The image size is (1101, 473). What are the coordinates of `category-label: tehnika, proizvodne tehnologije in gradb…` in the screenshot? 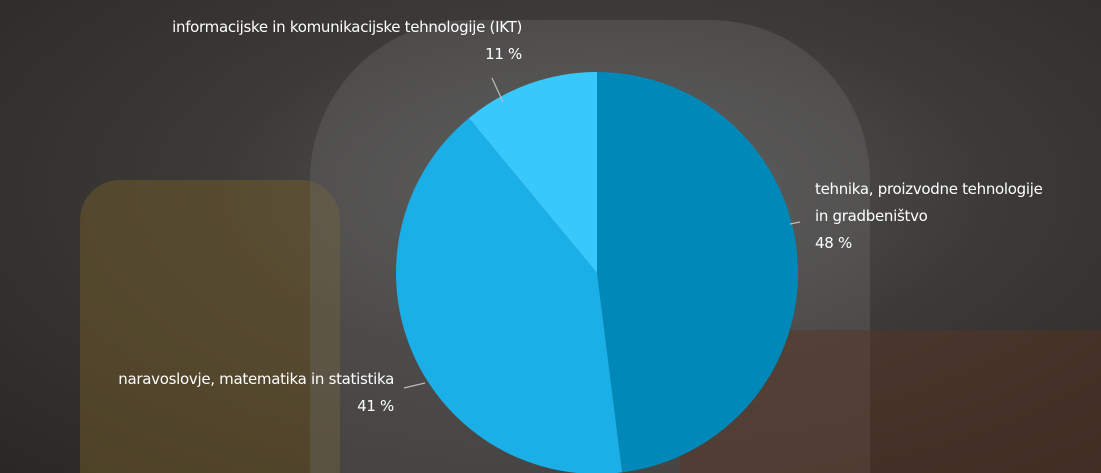 It's located at (929, 202).